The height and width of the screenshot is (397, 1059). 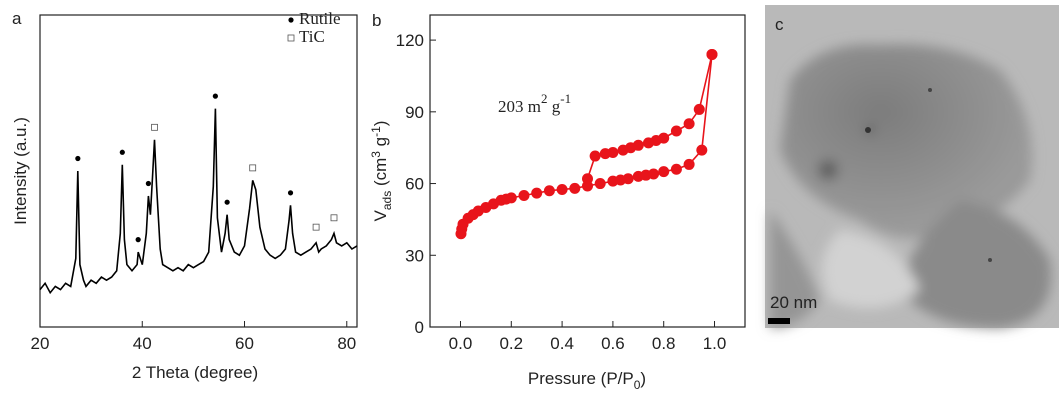 What do you see at coordinates (40, 343) in the screenshot?
I see `x-tick-label: 20` at bounding box center [40, 343].